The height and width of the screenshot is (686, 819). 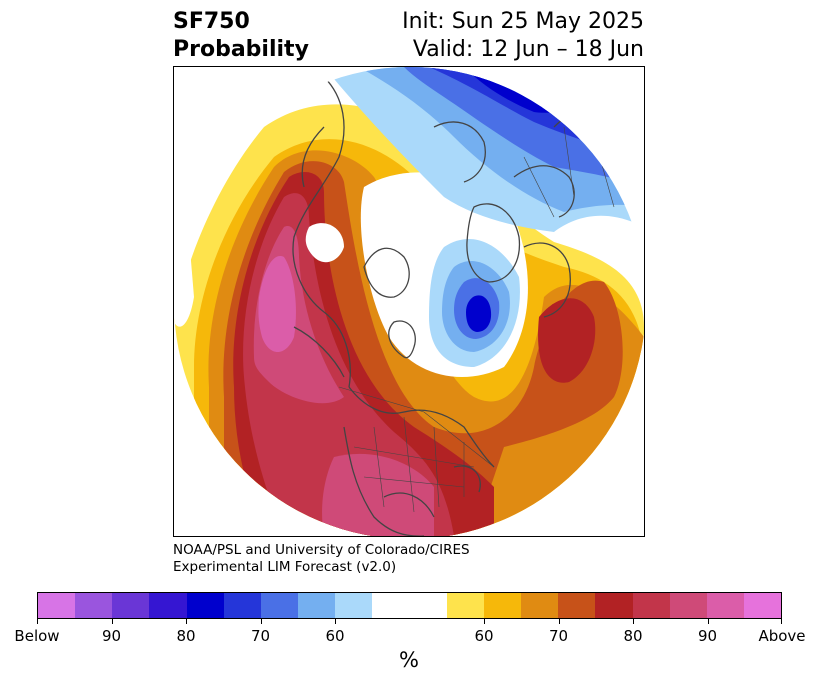 What do you see at coordinates (184, 282) in the screenshot?
I see `neutral-region-west` at bounding box center [184, 282].